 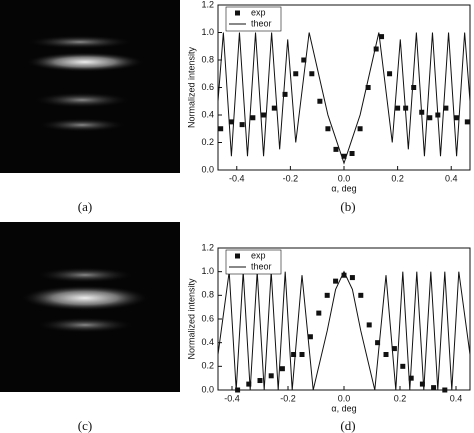 I want to click on caption: (d), so click(x=347, y=425).